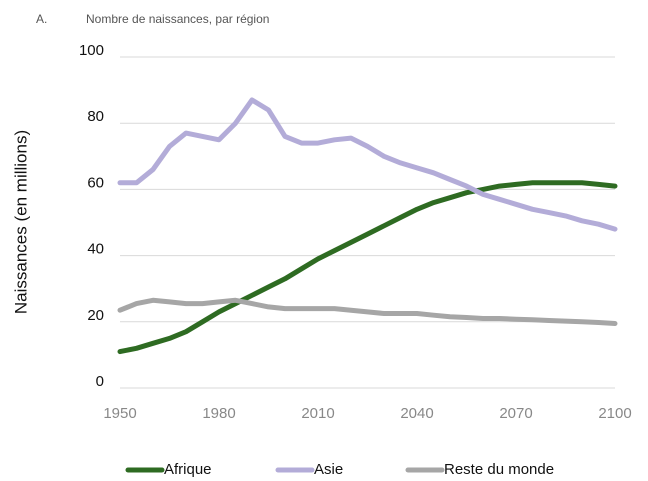  Describe the element at coordinates (328, 469) in the screenshot. I see `legend-label: Asie` at that location.